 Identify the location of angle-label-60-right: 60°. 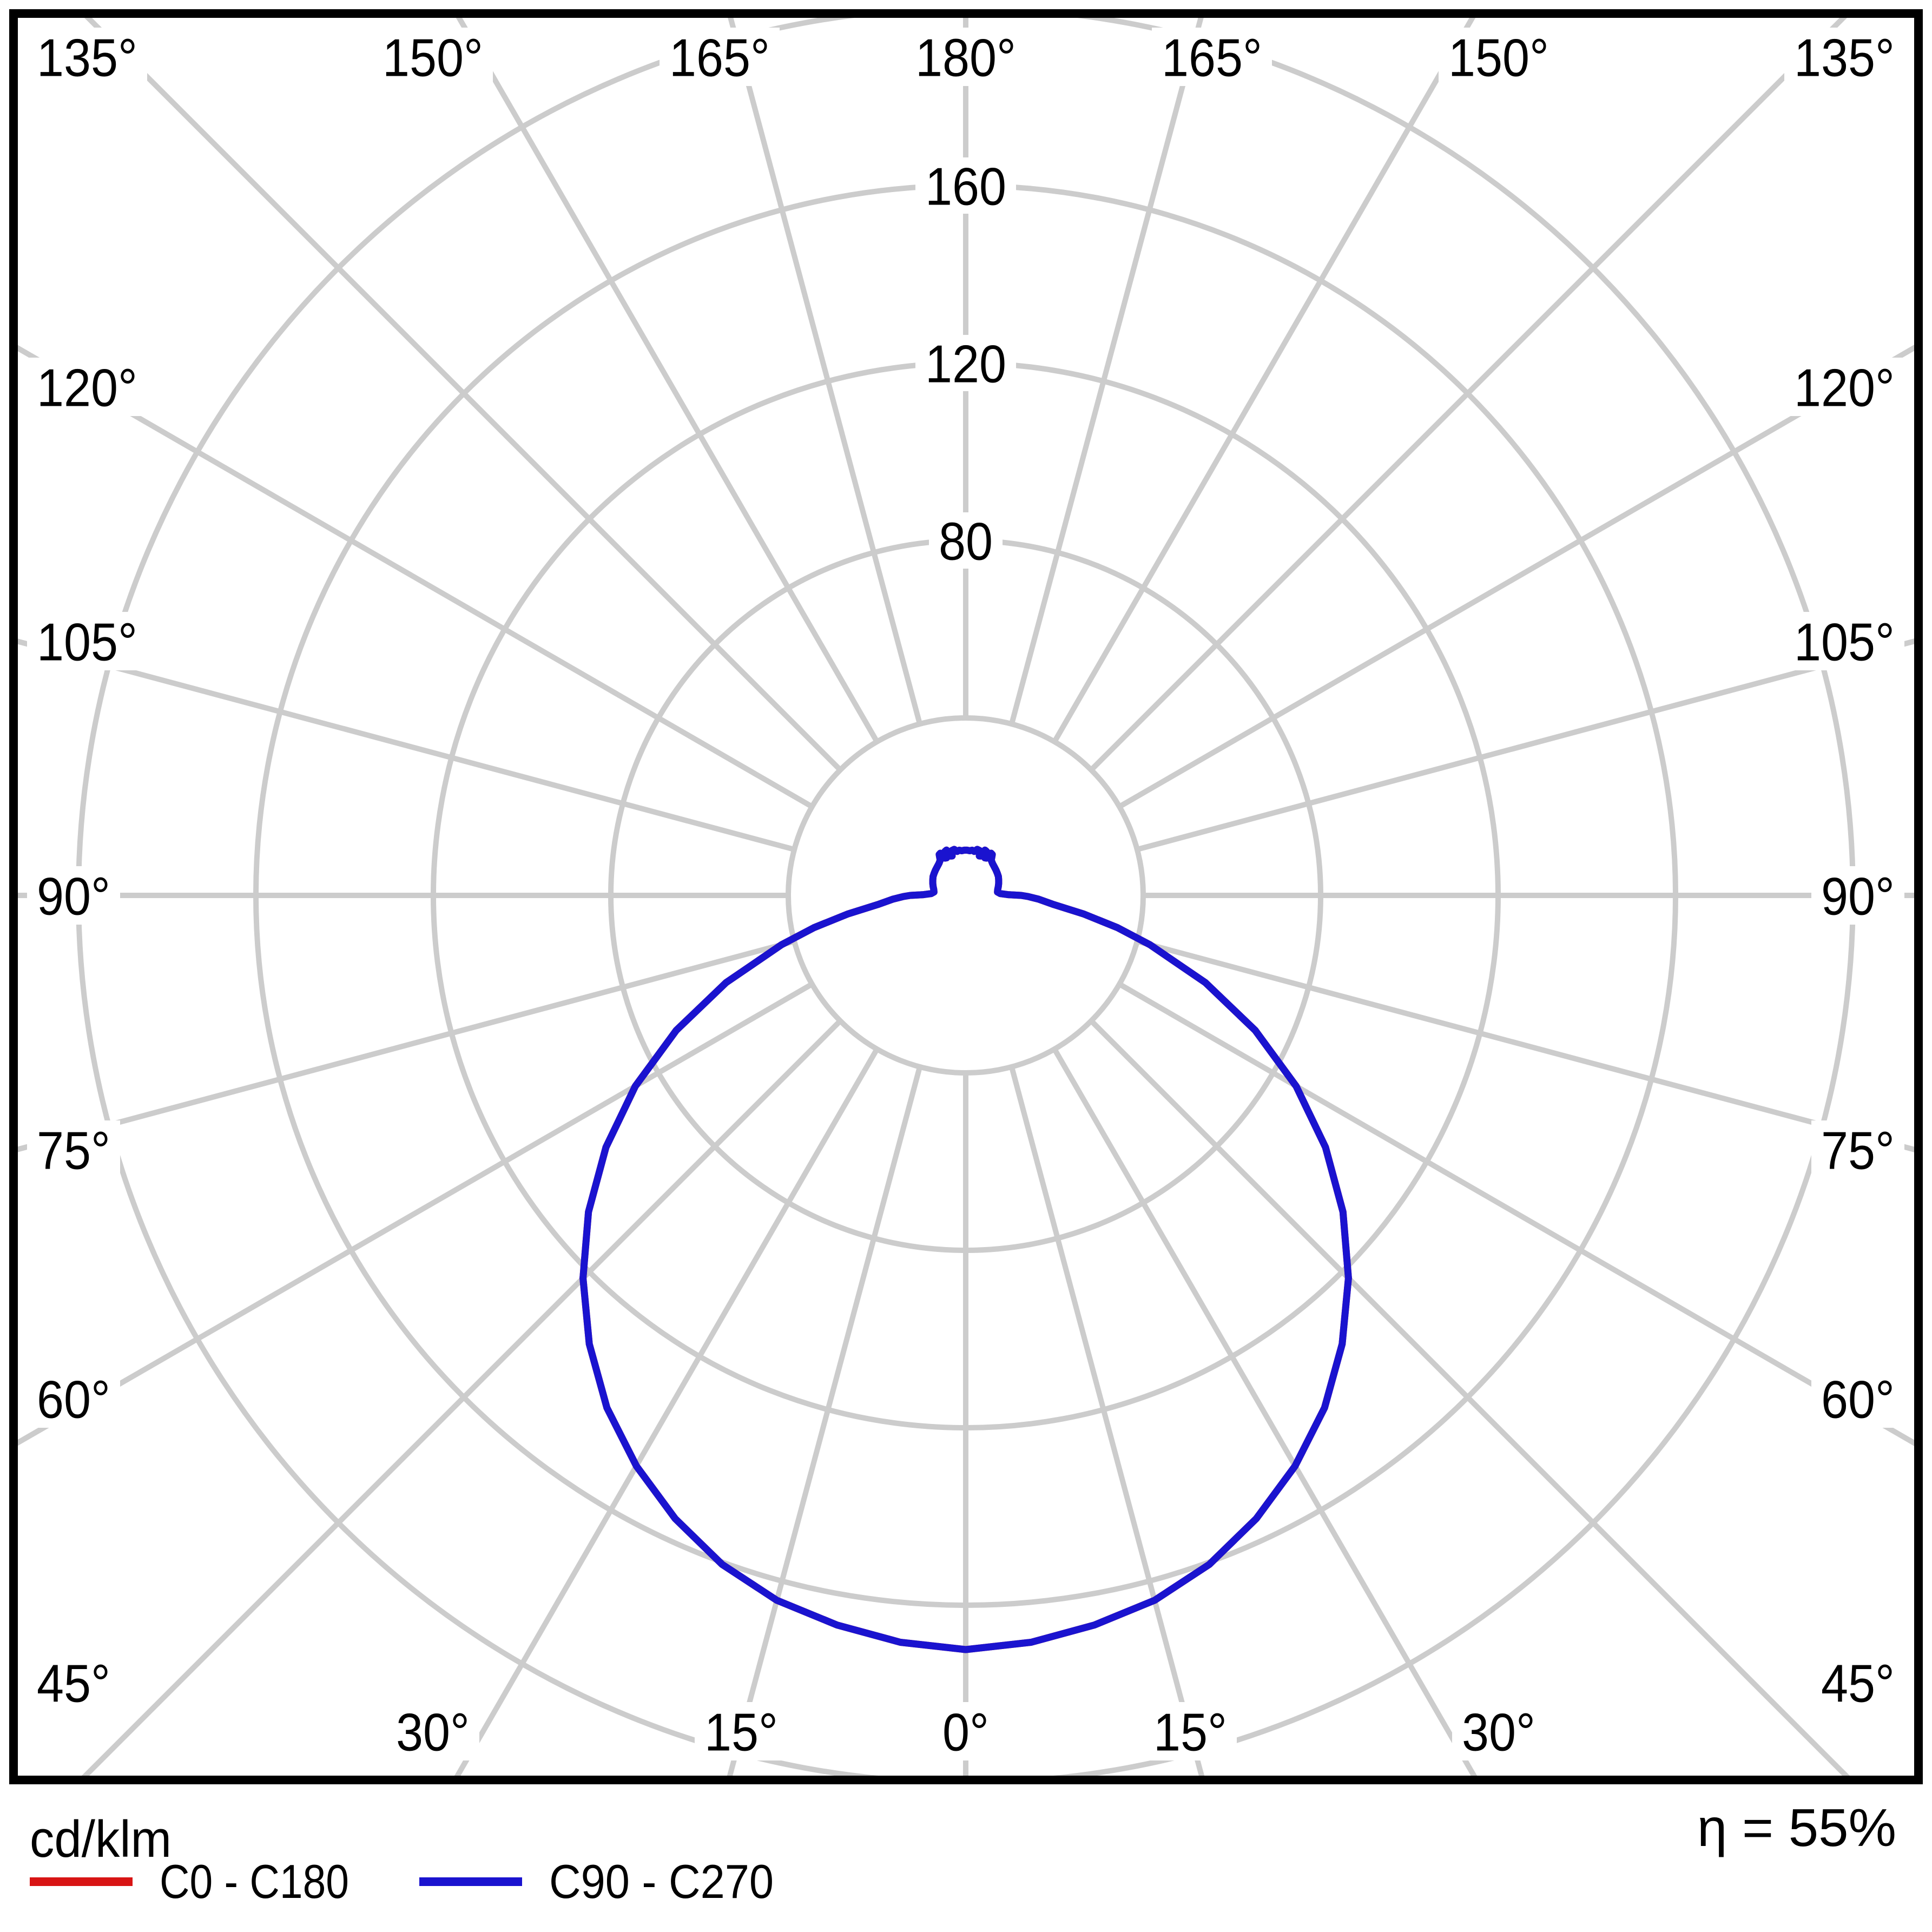
(1858, 1399).